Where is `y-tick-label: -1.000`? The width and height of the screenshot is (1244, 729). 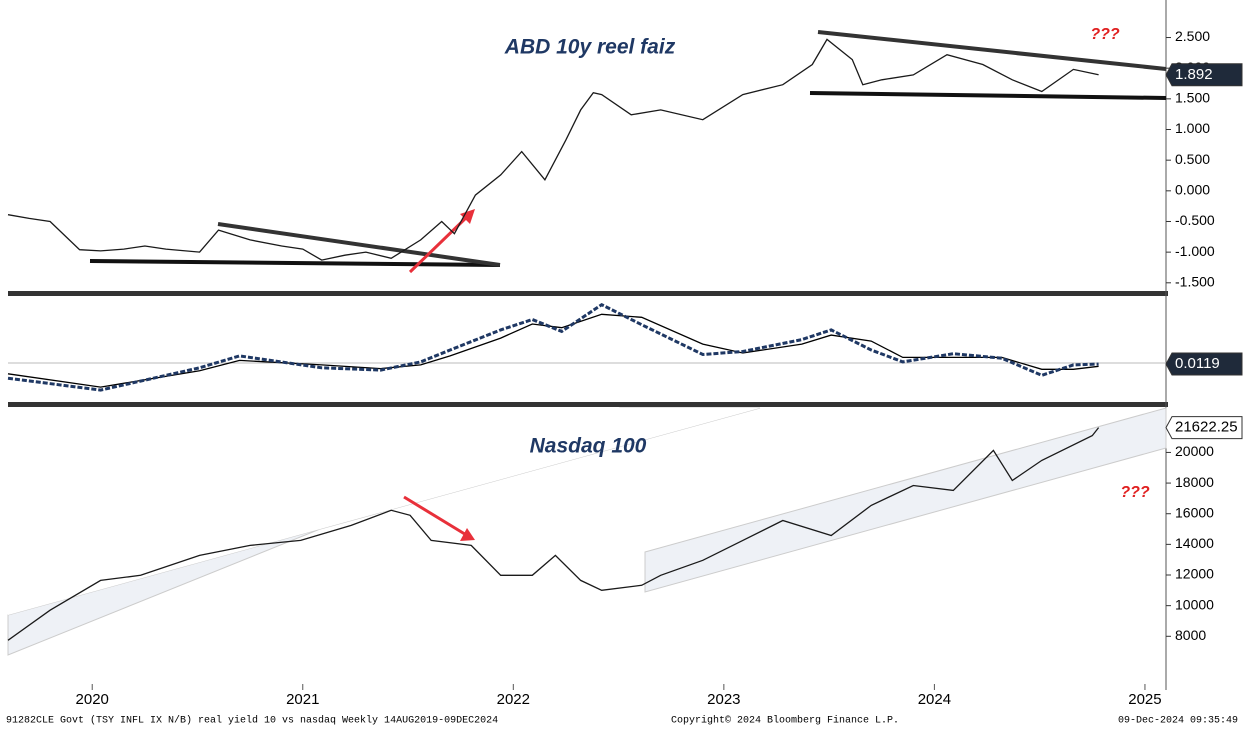 y-tick-label: -1.000 is located at coordinates (1195, 251).